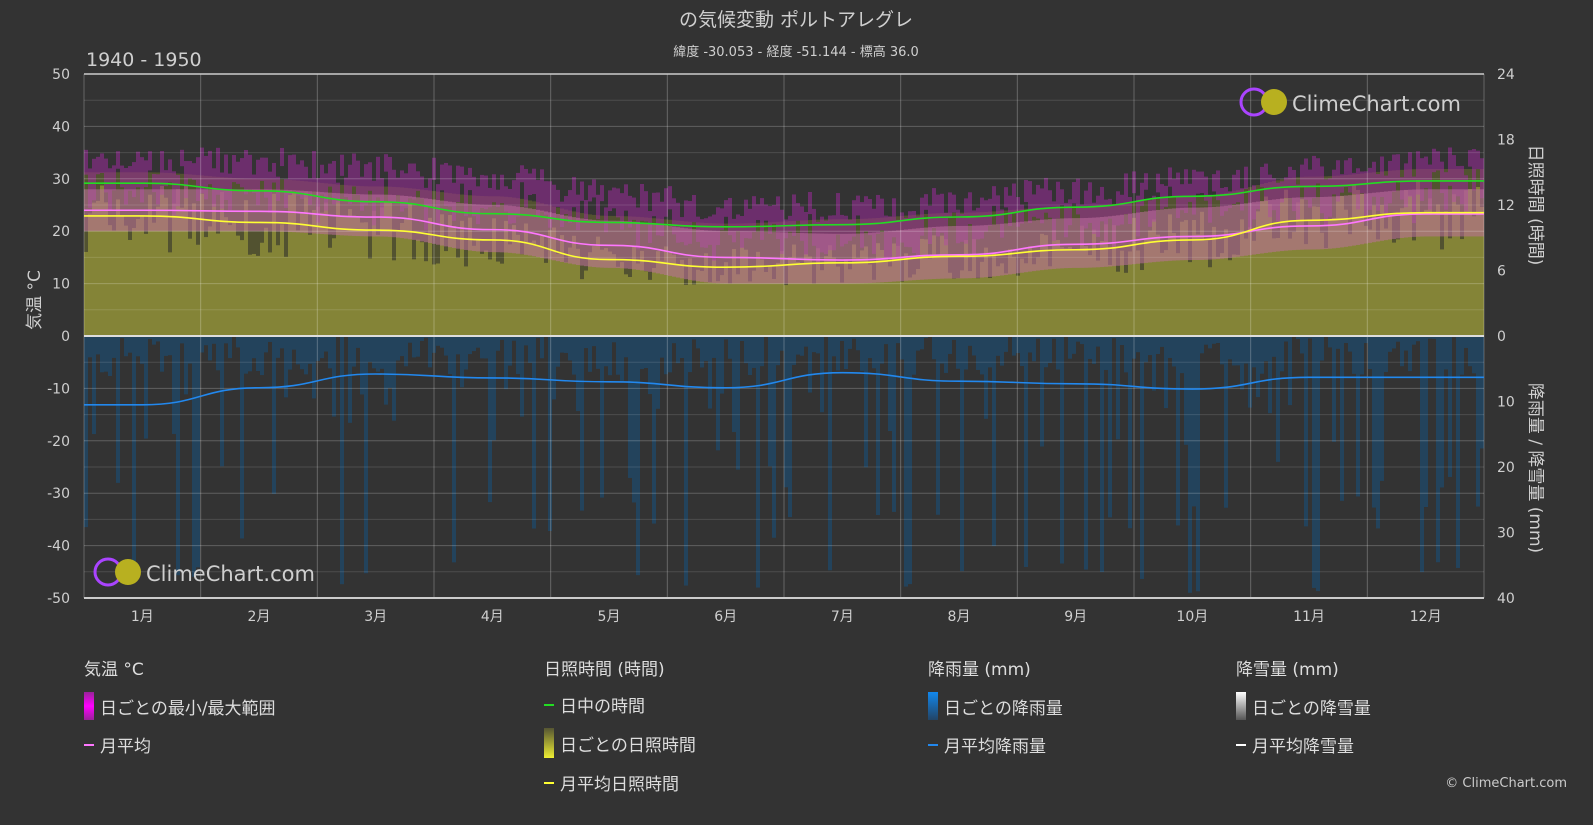 This screenshot has width=1593, height=825. Describe the element at coordinates (65, 337) in the screenshot. I see `left-tick-label: 0` at that location.